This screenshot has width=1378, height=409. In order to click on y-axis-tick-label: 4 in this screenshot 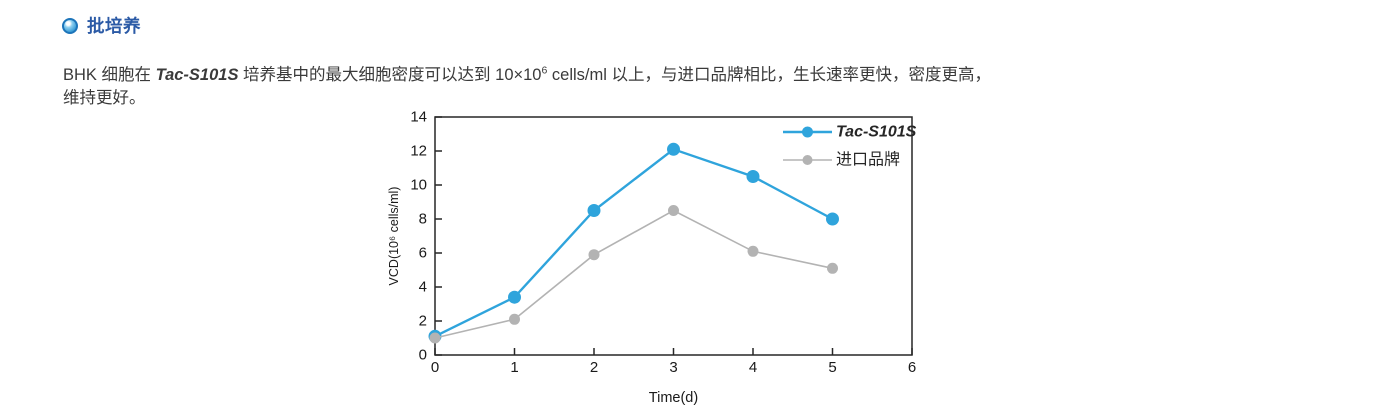, I will do `click(423, 287)`.